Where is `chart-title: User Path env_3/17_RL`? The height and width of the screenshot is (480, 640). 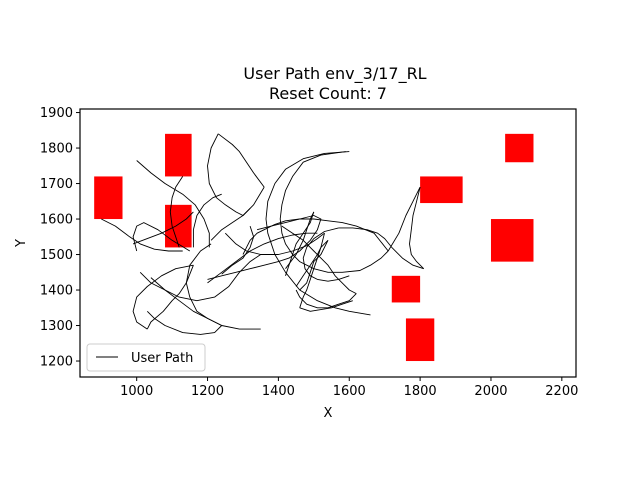
chart-title: User Path env_3/17_RL is located at coordinates (334, 74).